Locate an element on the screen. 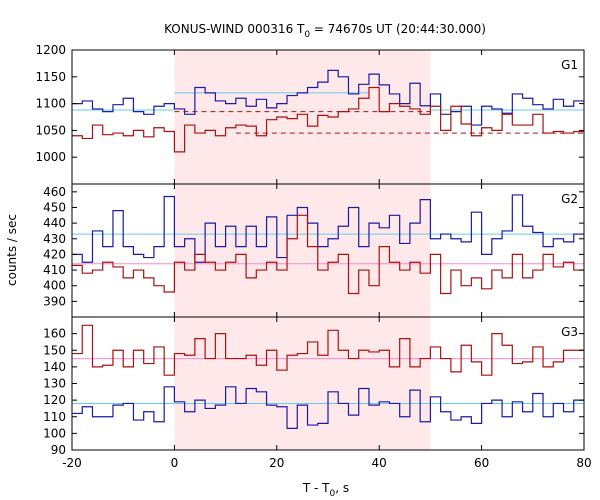  y-tick-label: 1050 is located at coordinates (50, 130).